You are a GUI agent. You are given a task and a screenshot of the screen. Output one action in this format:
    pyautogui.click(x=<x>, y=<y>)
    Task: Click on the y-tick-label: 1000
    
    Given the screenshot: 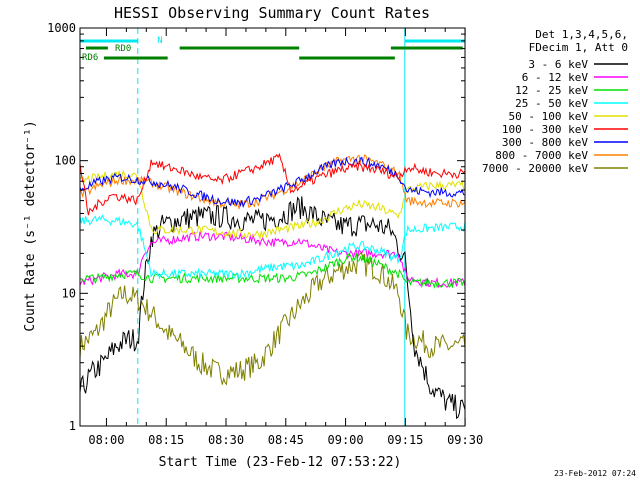 What is the action you would take?
    pyautogui.click(x=61, y=28)
    